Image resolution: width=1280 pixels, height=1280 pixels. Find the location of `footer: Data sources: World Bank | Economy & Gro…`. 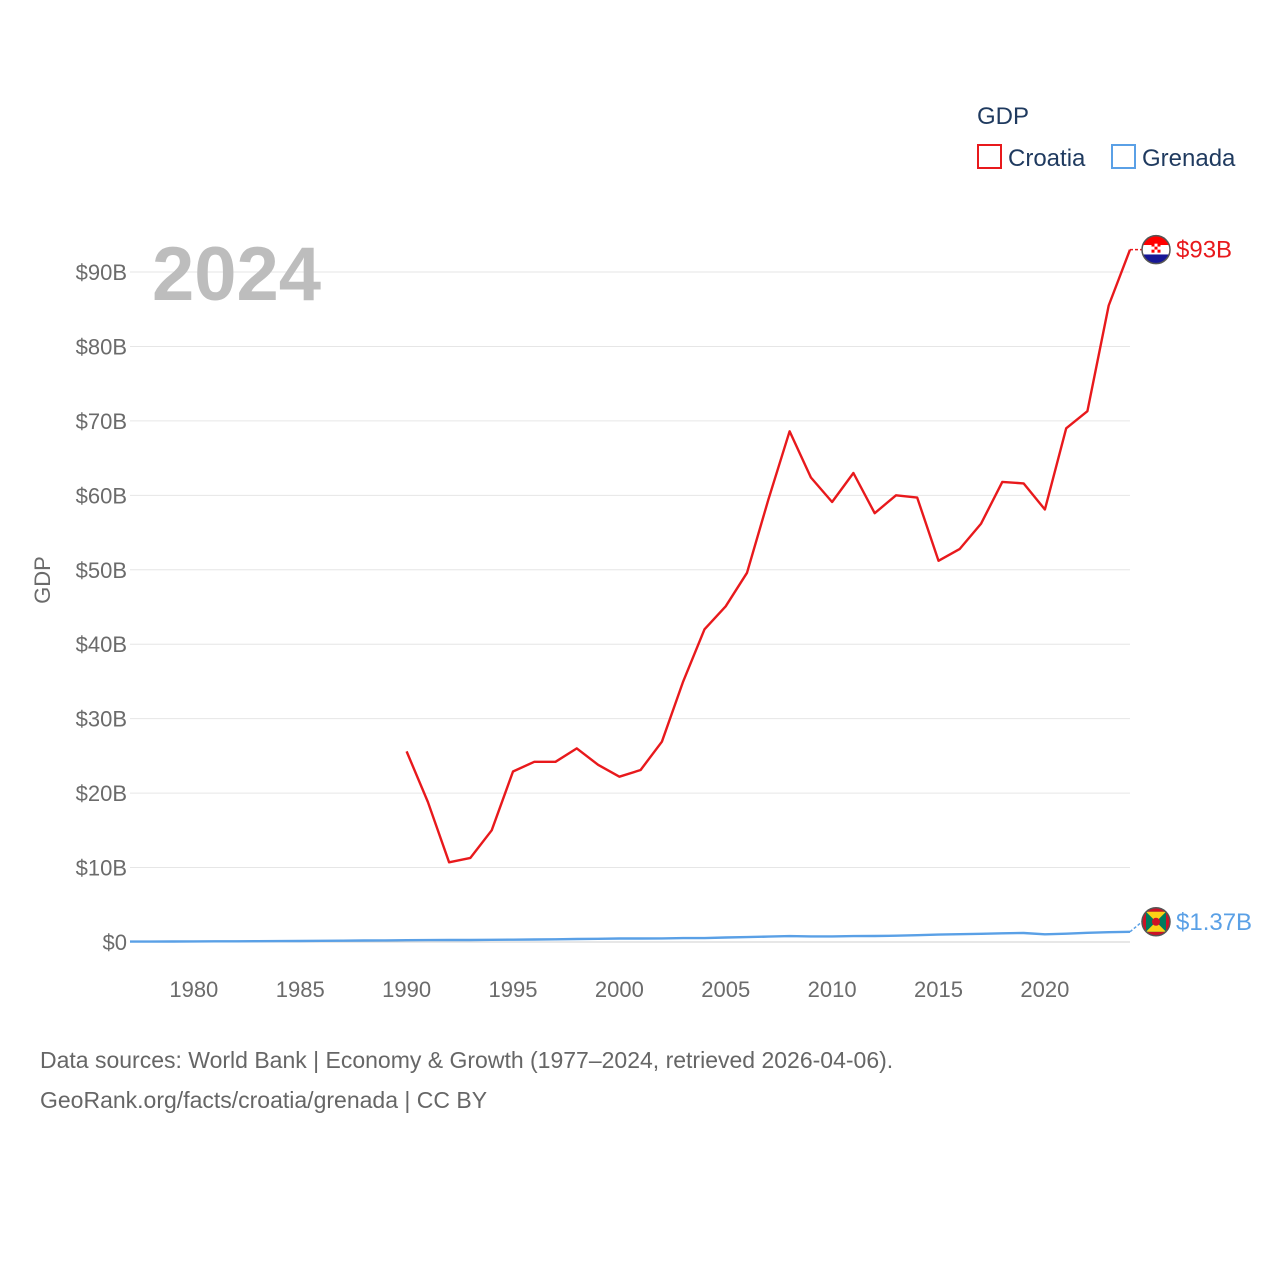

footer: Data sources: World Bank | Economy & Gro… is located at coordinates (640, 1080).